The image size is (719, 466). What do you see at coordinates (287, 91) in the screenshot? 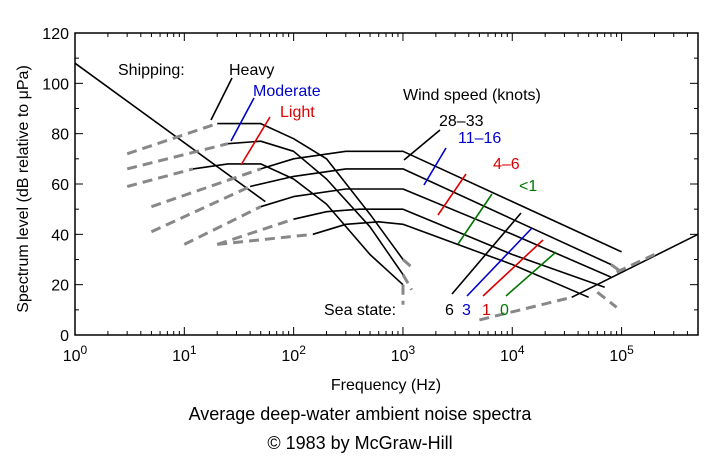
I see `moderate-label: Moderate` at bounding box center [287, 91].